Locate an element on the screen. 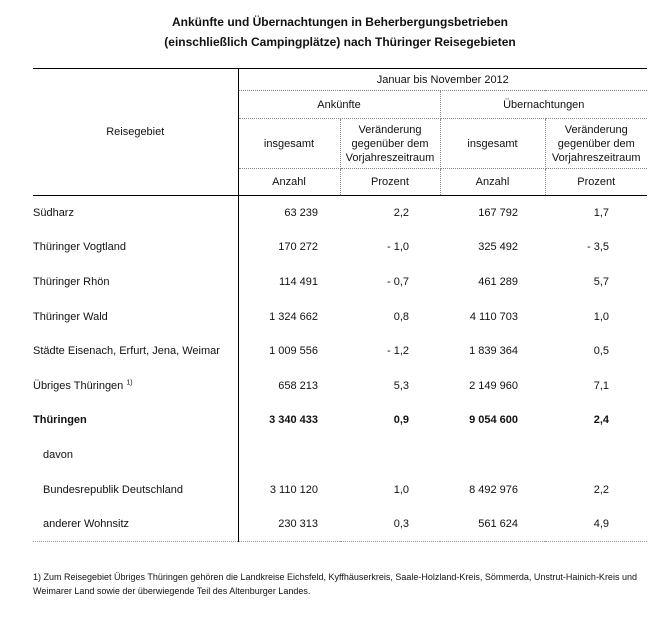 Image resolution: width=668 pixels, height=625 pixels. overnights-total-cell: 8 492 976 is located at coordinates (493, 489).